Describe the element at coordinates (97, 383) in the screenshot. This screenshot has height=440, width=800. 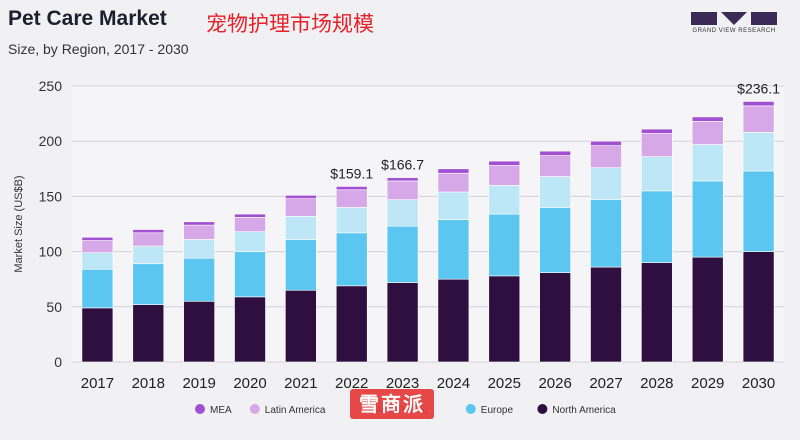
I see `x-tick-label: 2017` at that location.